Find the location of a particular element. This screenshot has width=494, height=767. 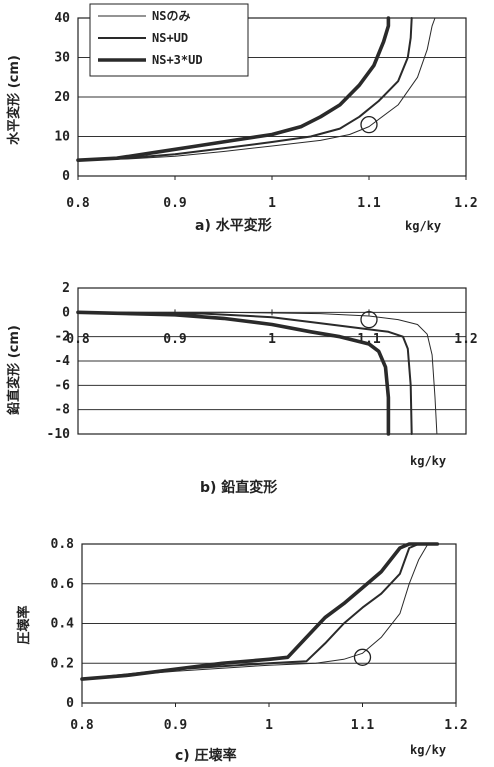

y-tick-label: 20 is located at coordinates (62, 97).